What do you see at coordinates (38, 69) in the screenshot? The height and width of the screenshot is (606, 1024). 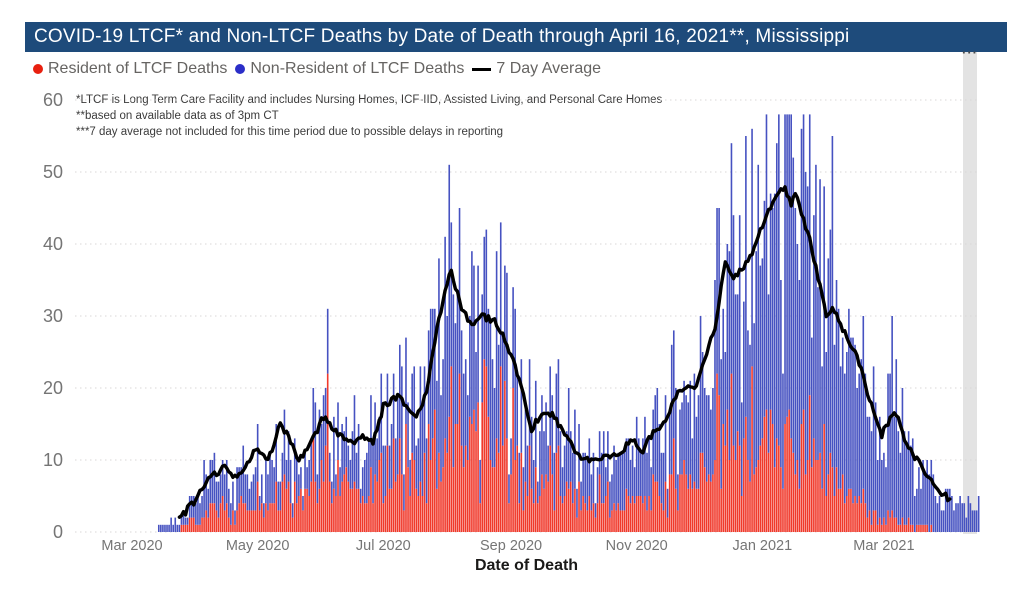 I see `red-circle-icon` at bounding box center [38, 69].